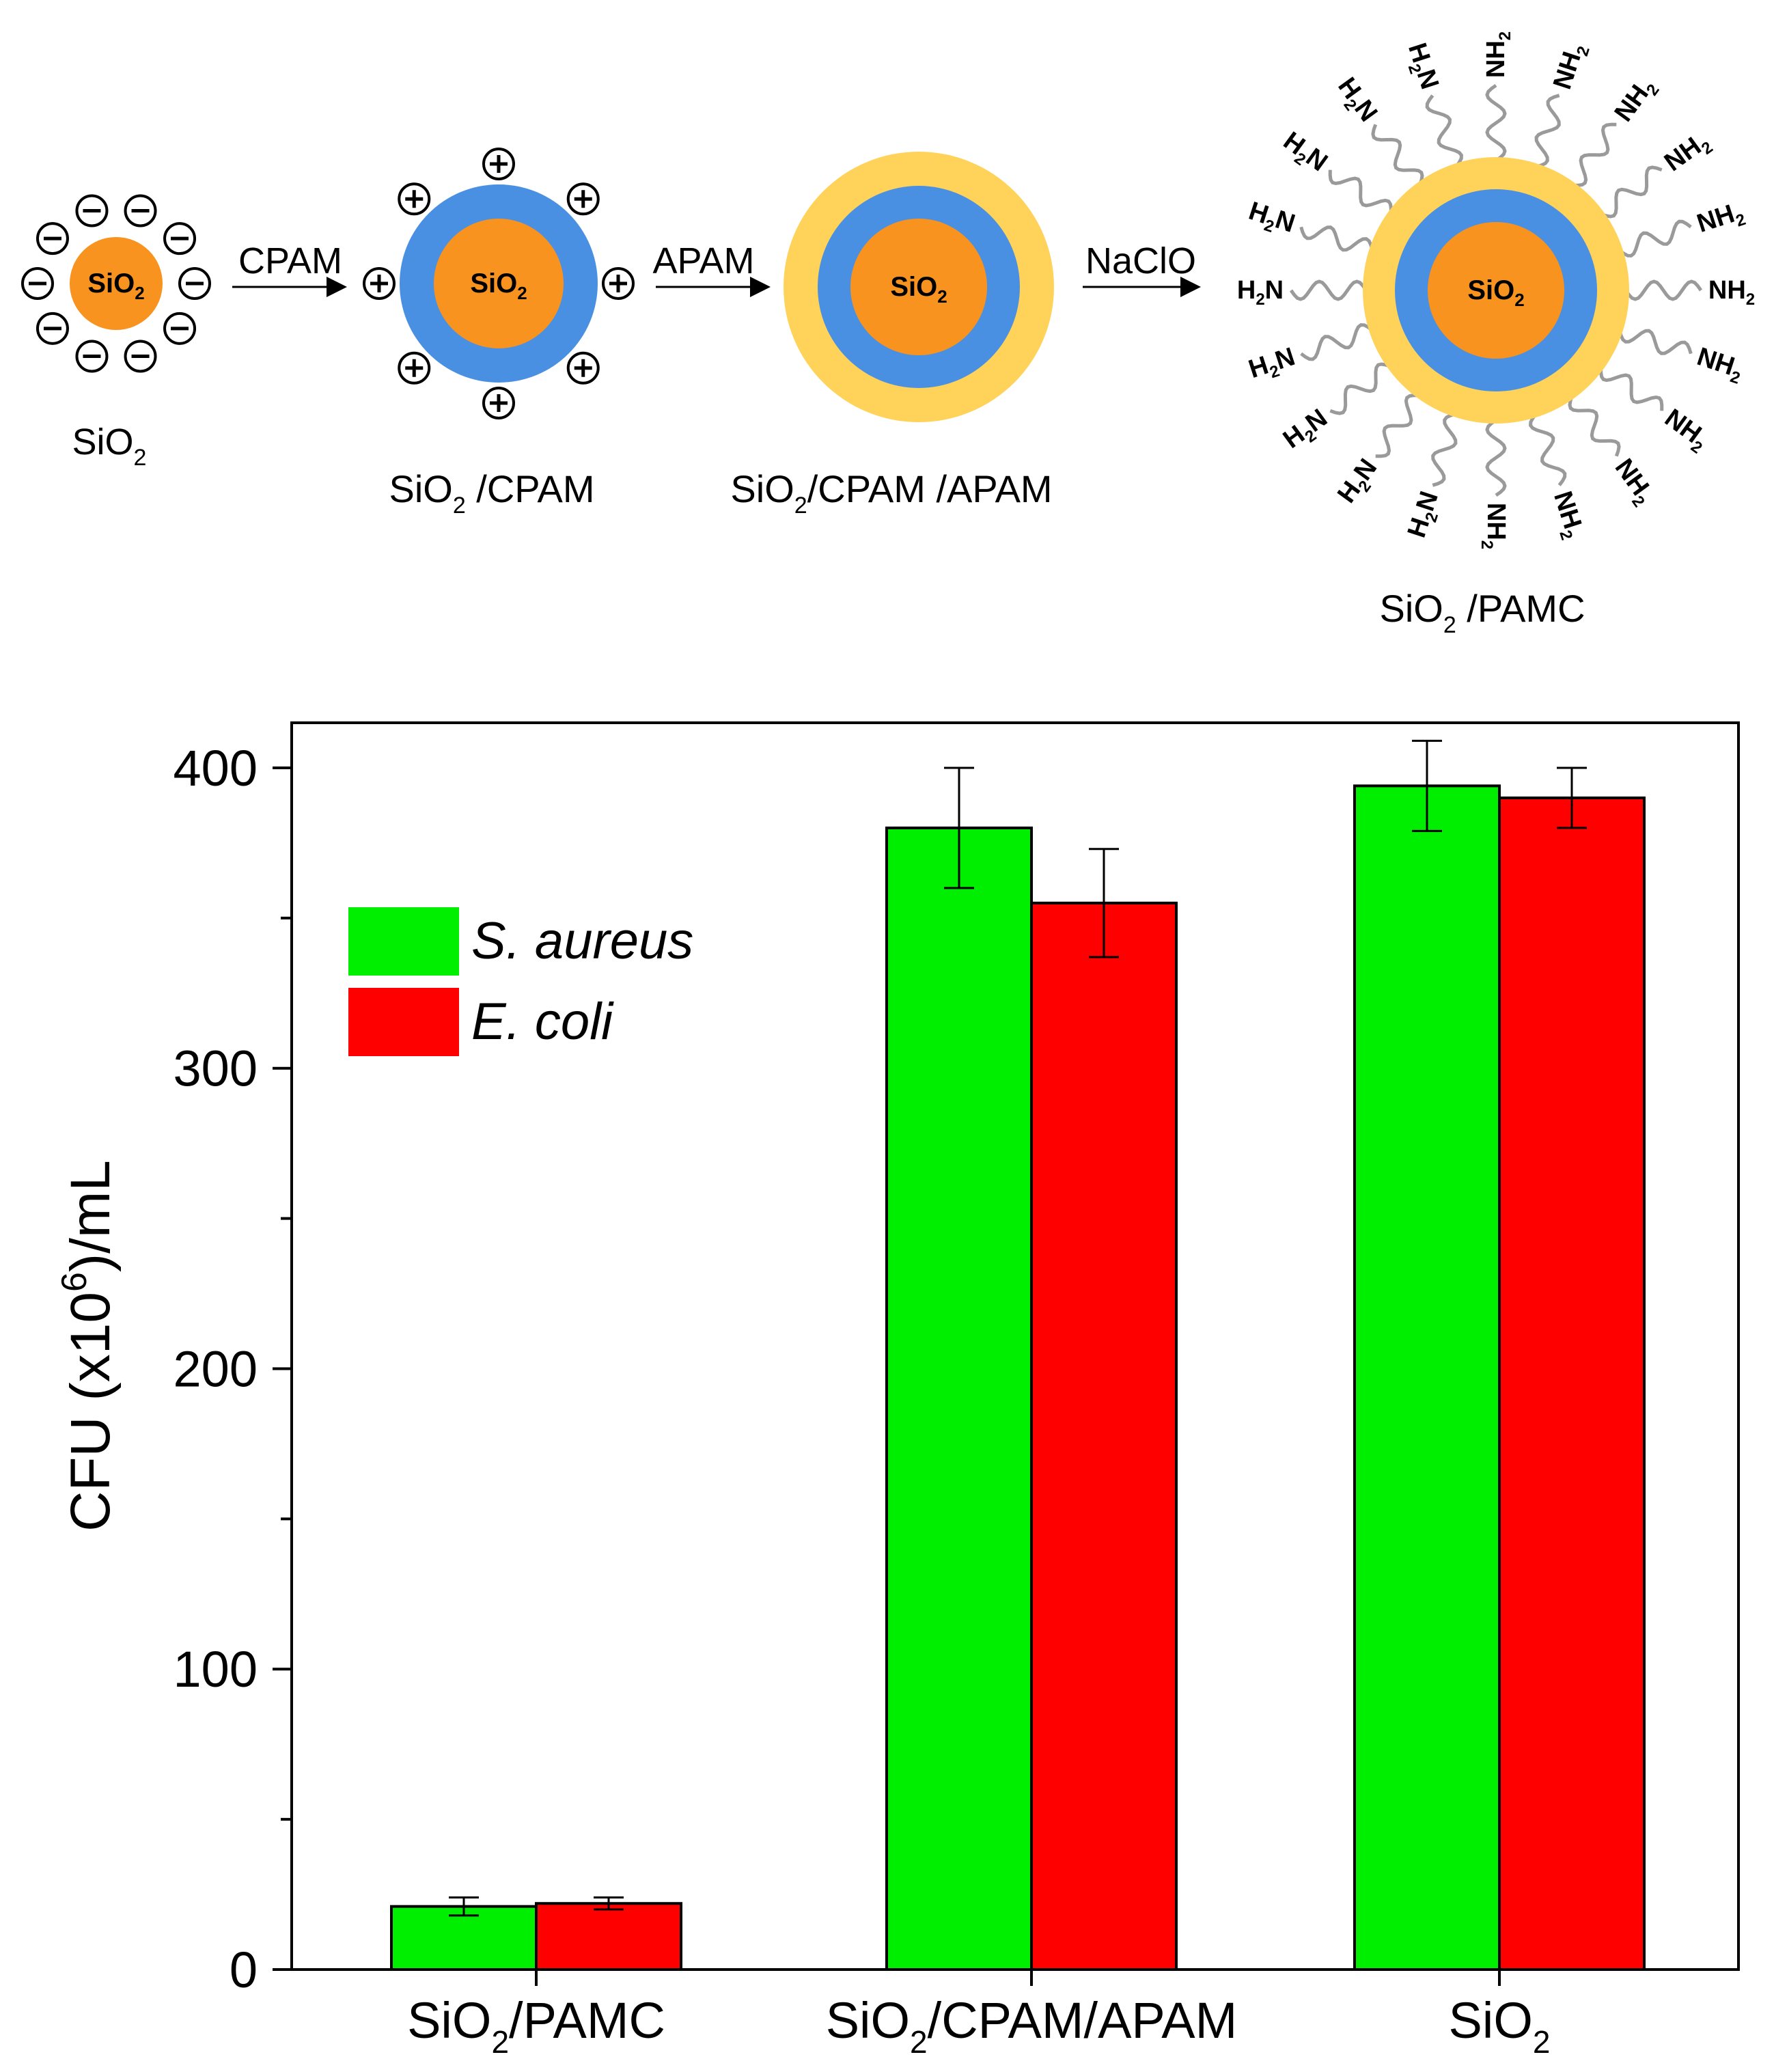  What do you see at coordinates (1140, 260) in the screenshot?
I see `arrow-label-naclo: NaClO` at bounding box center [1140, 260].